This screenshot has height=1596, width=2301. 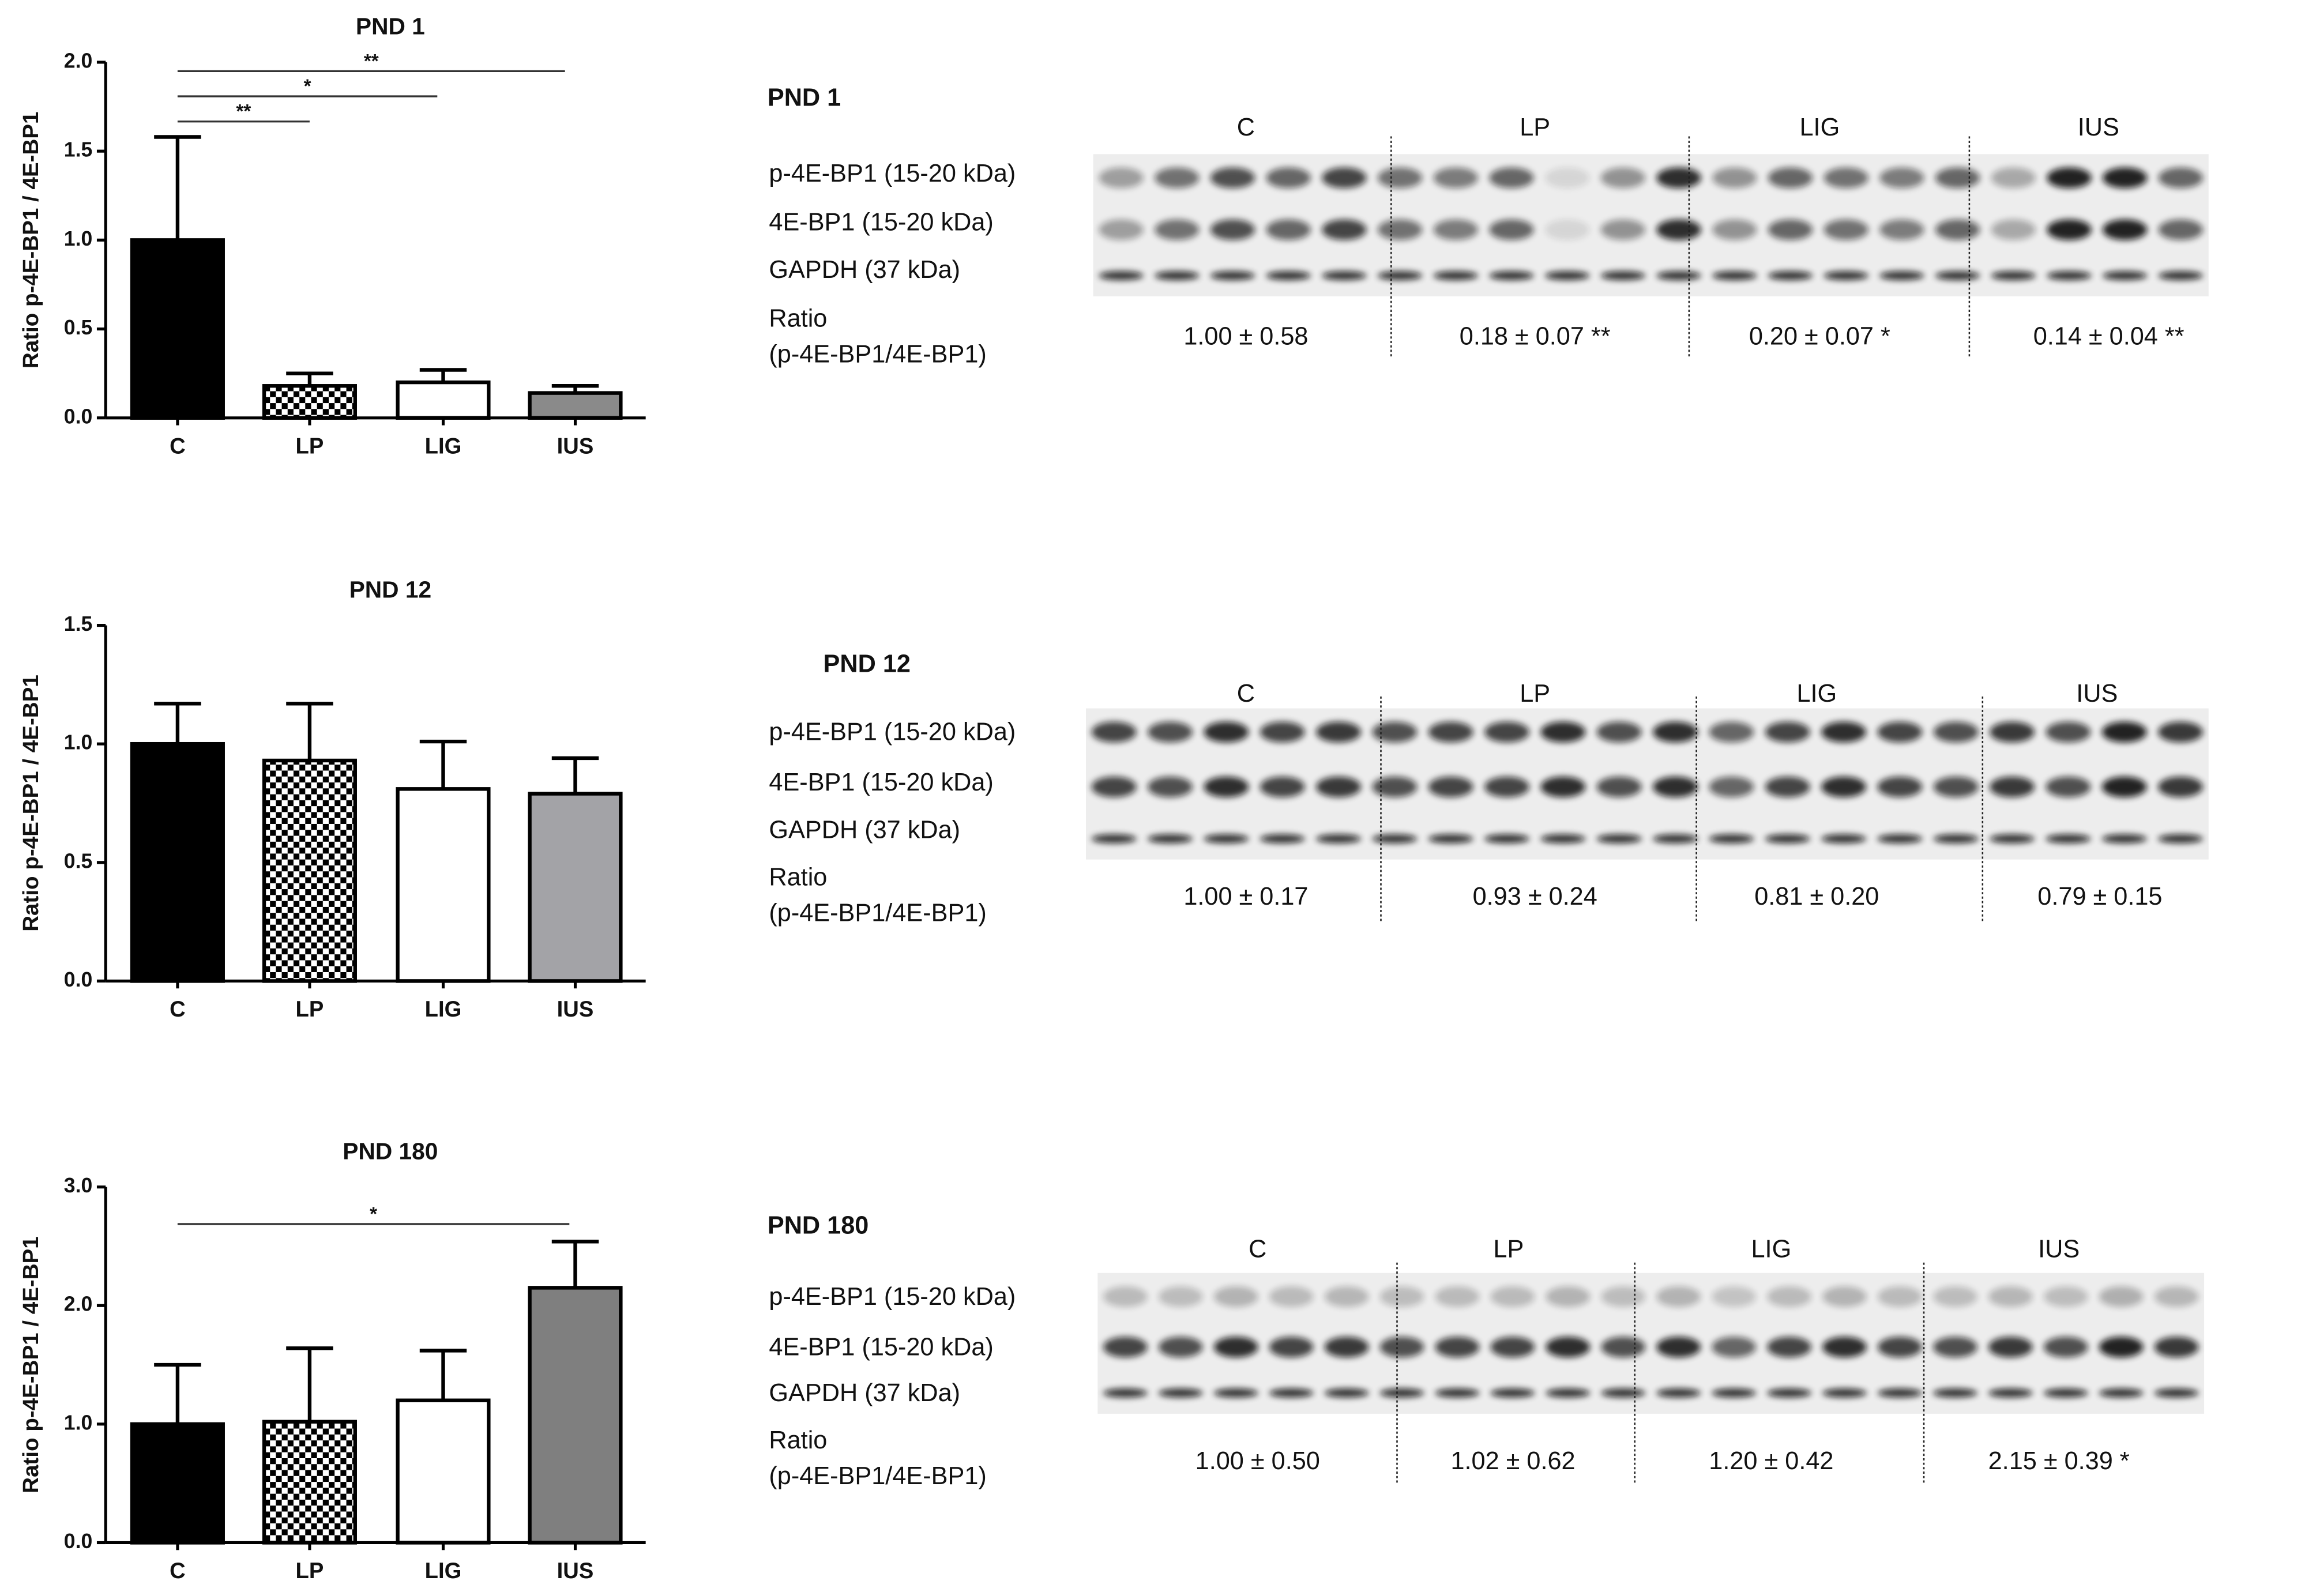 I want to click on blot-image, so click(x=1651, y=1343).